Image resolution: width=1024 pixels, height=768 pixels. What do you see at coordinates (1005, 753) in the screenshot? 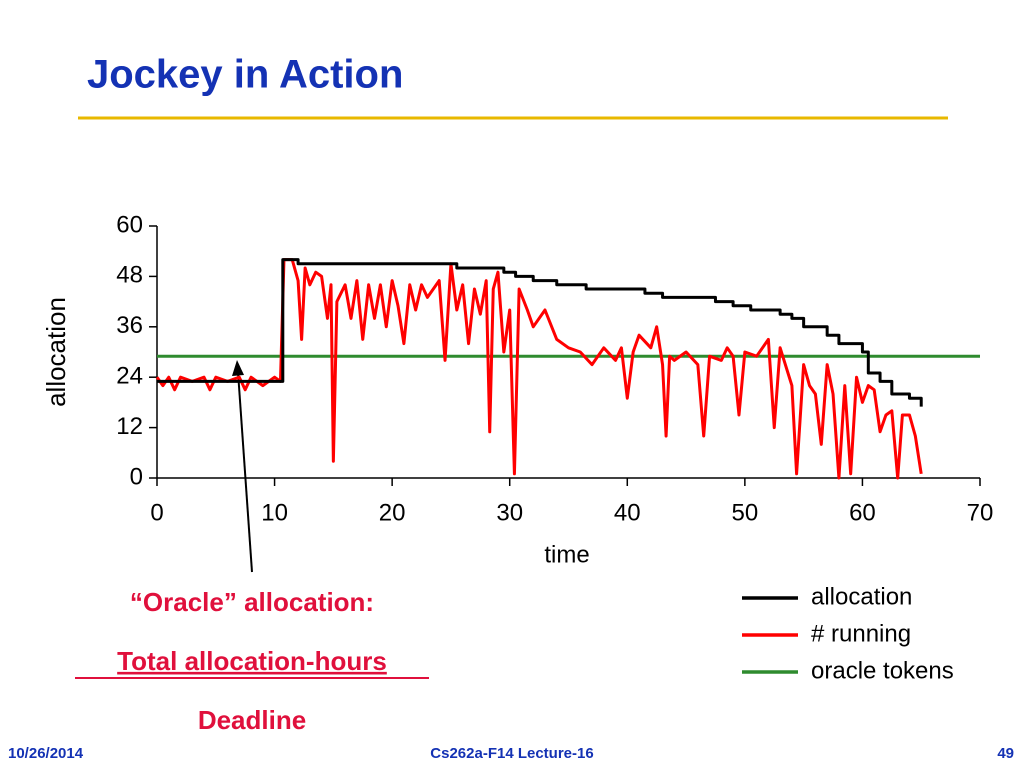
I see `footer-page: 49` at bounding box center [1005, 753].